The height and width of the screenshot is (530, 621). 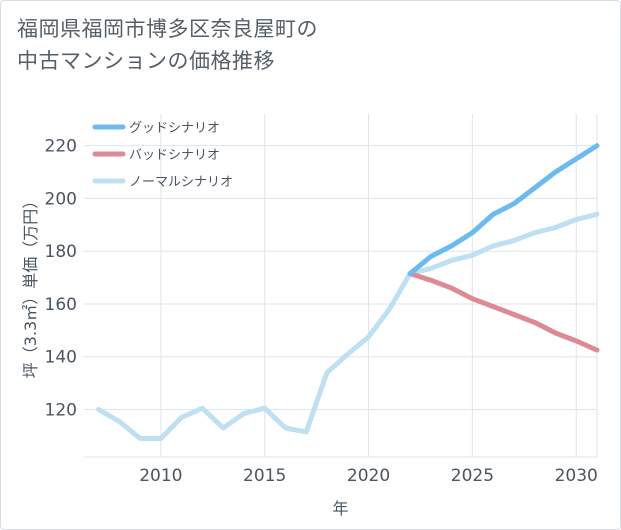 What do you see at coordinates (61, 411) in the screenshot?
I see `y-tick-label: 120` at bounding box center [61, 411].